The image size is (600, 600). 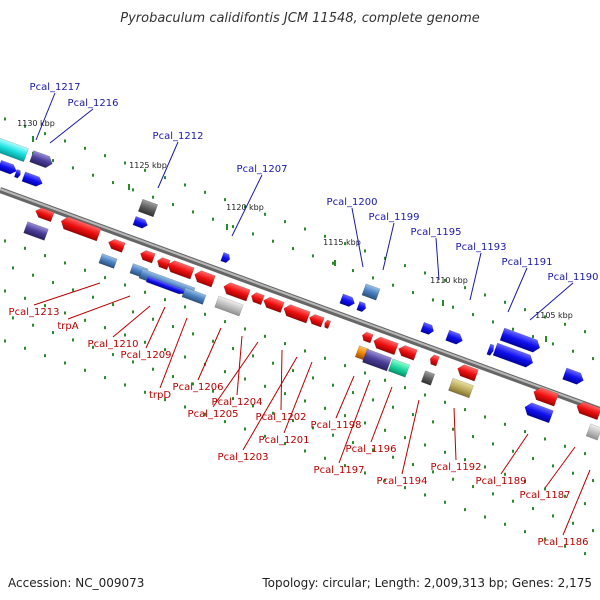 I want to click on gene-label-bottom: Pcal_1210, so click(x=113, y=344).